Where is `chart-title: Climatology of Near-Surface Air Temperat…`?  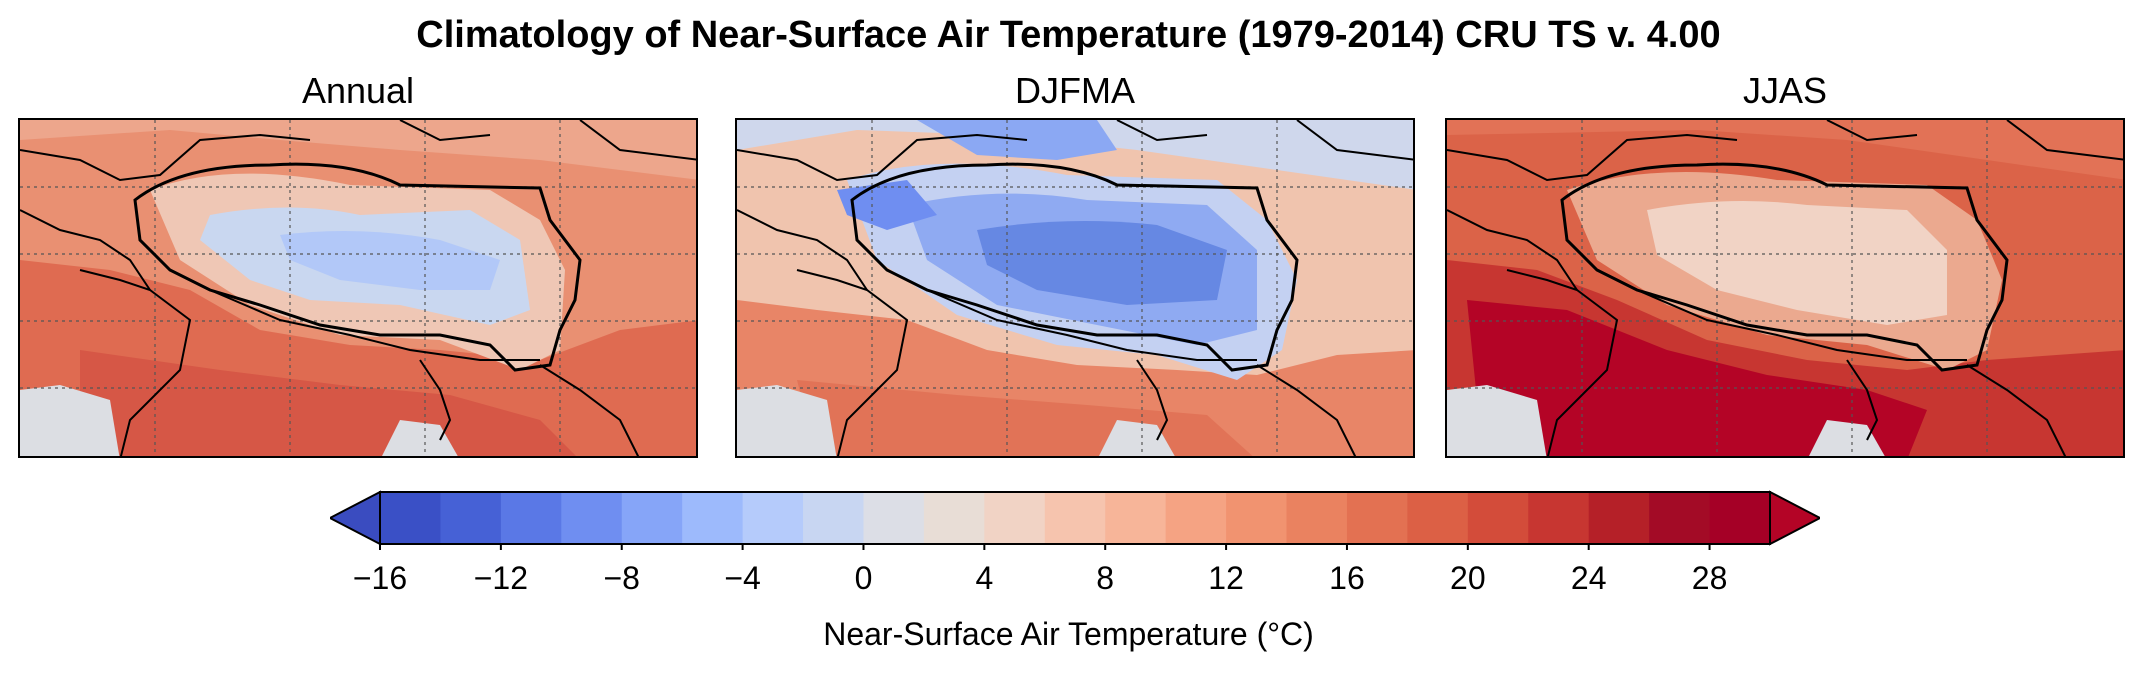 chart-title: Climatology of Near-Surface Air Temperat… is located at coordinates (1068, 35).